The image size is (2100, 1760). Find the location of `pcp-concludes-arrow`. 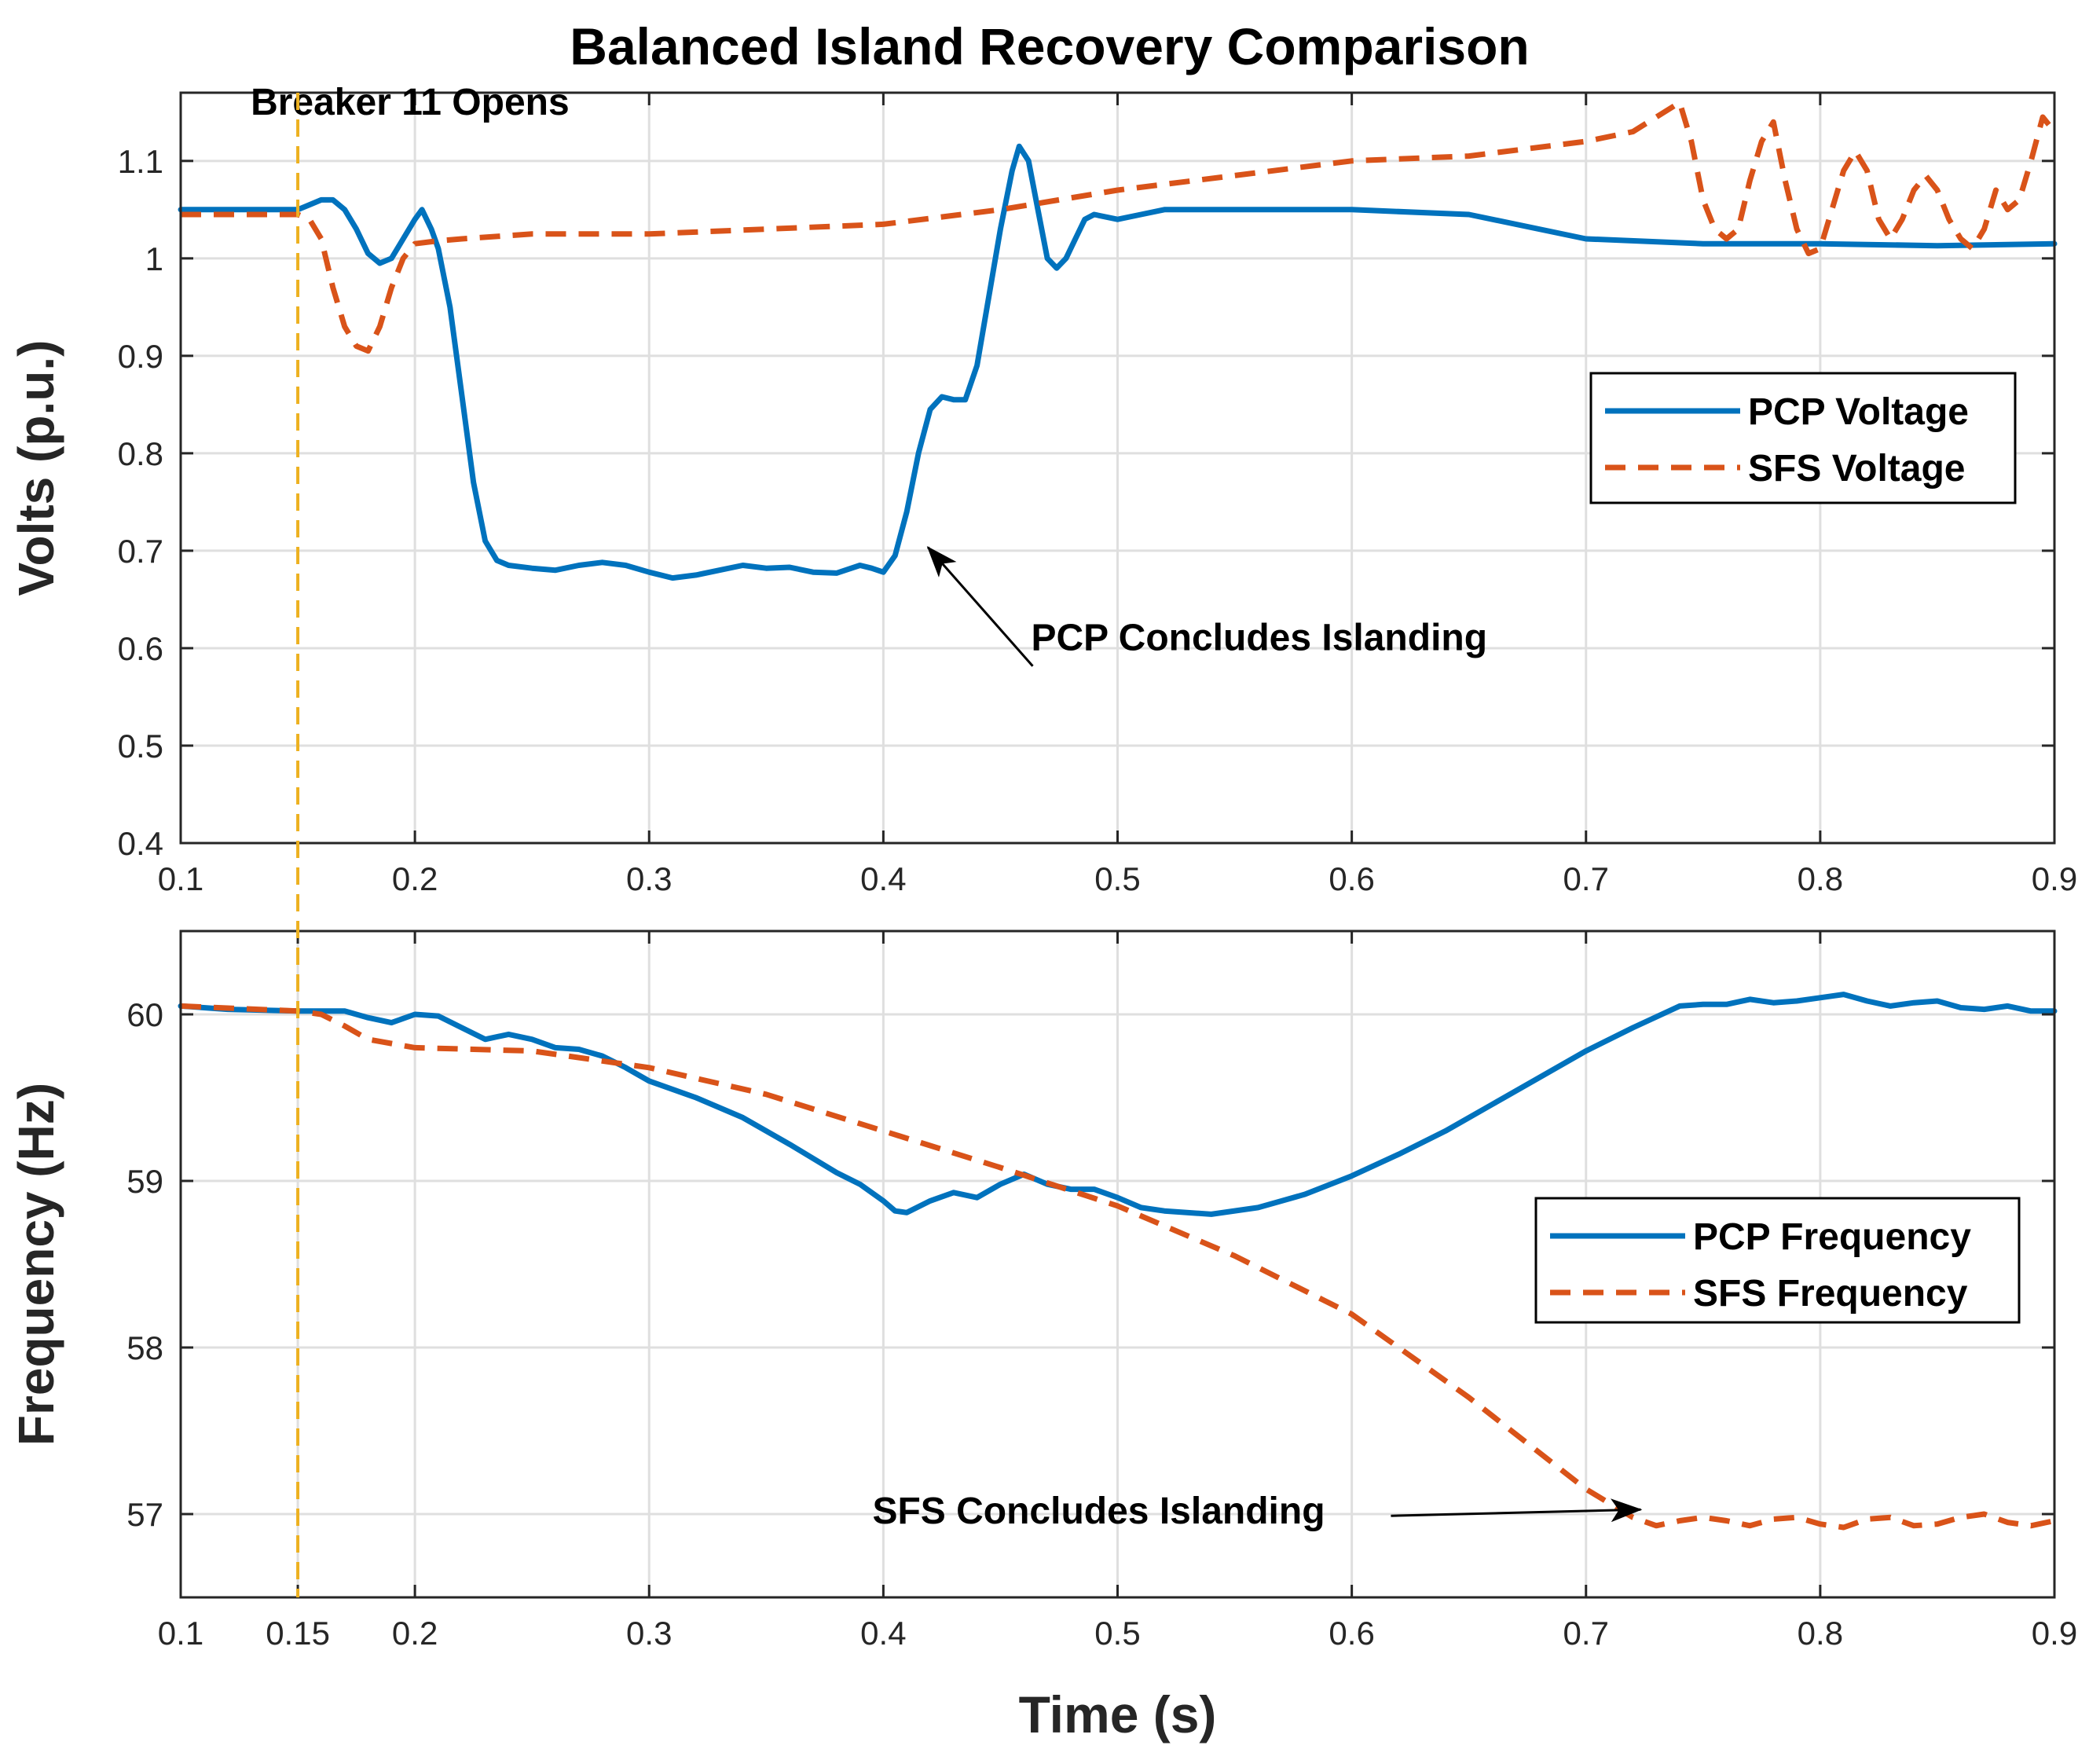

pcp-concludes-arrow is located at coordinates (980, 606).